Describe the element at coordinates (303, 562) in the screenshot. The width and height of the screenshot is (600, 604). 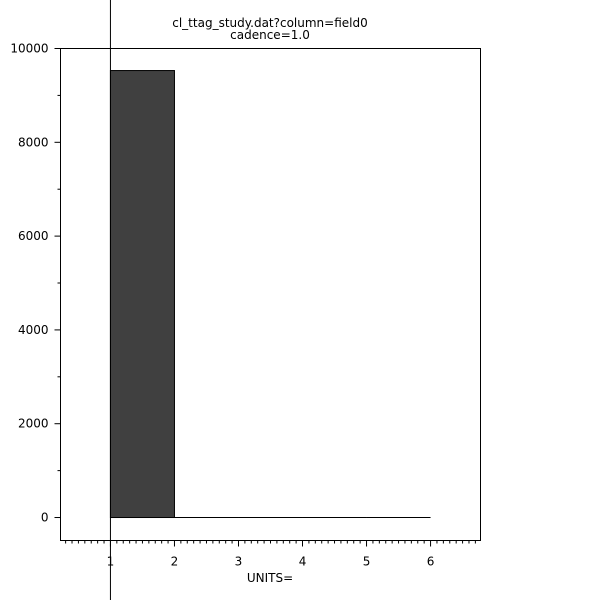
I see `x-tick-label: 4` at that location.